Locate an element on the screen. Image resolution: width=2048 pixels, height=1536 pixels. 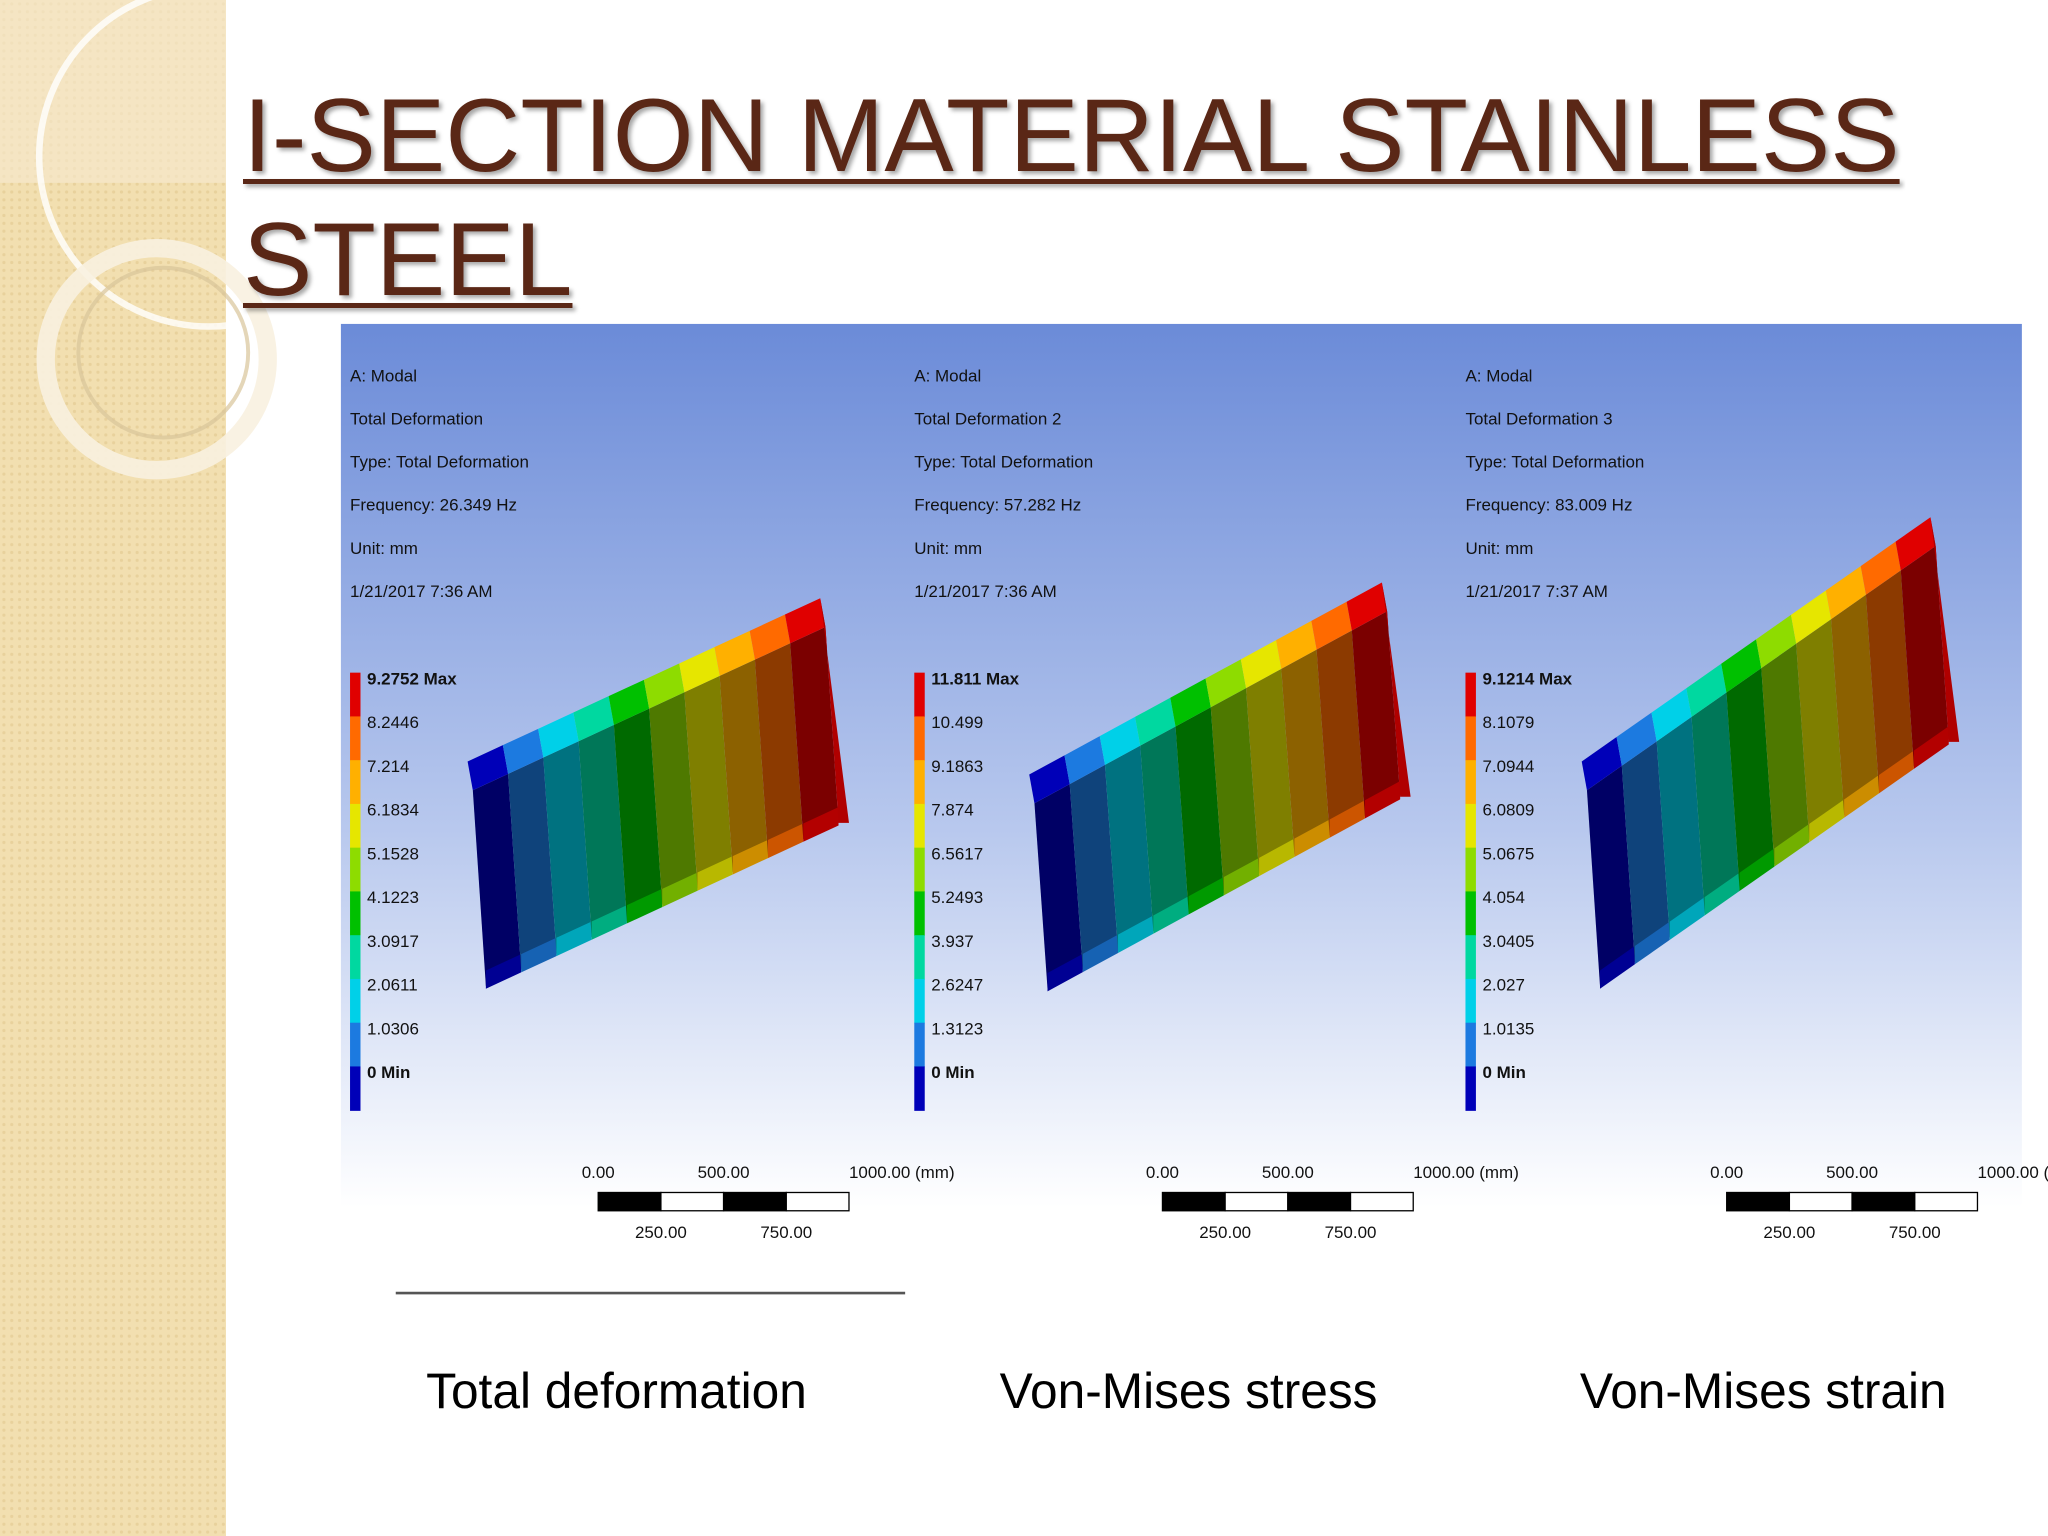
legend-label: 6.5617 is located at coordinates (957, 853).